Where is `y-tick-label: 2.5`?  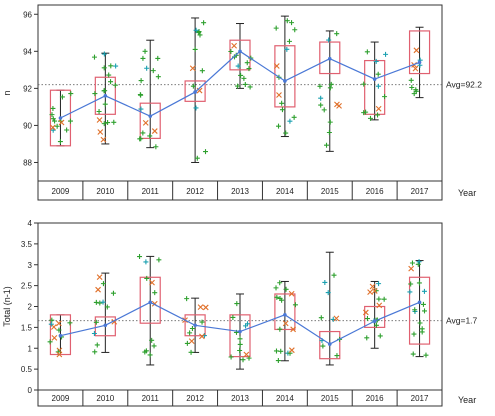
y-tick-label: 2.5 is located at coordinates (27, 286).